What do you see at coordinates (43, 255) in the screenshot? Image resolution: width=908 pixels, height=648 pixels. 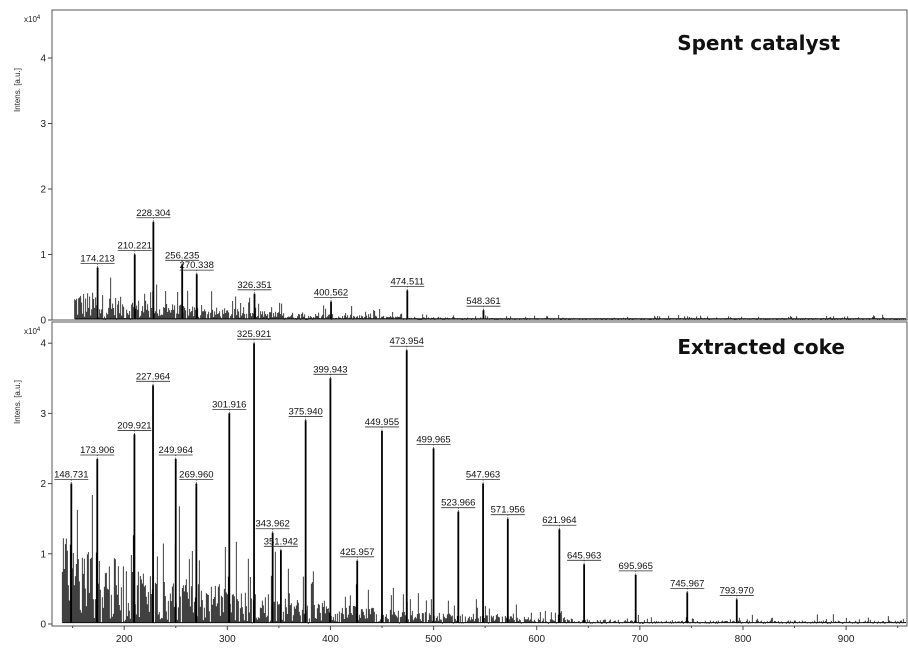 I see `spent-y-tick-label: 1` at bounding box center [43, 255].